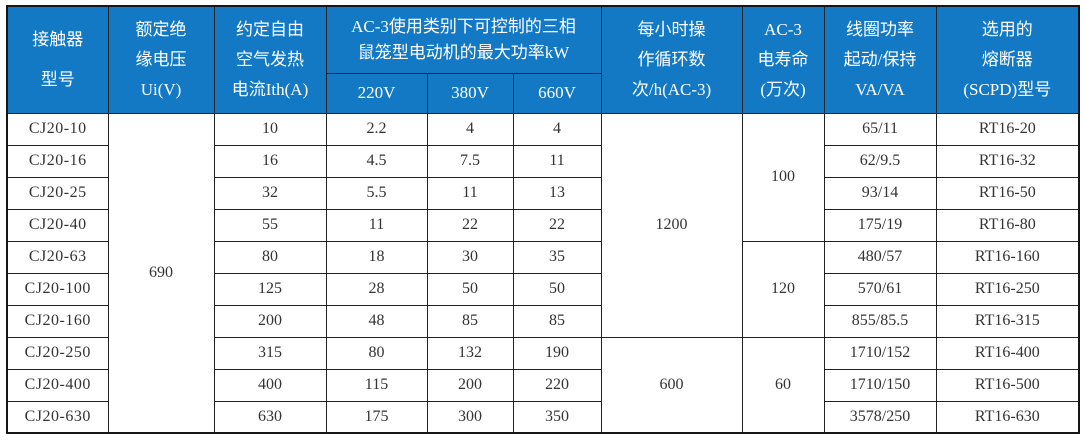 This screenshot has height=440, width=1085. I want to click on table-row: CJ20-100 125 28 50 50 570/61 RT16-250, so click(543, 289).